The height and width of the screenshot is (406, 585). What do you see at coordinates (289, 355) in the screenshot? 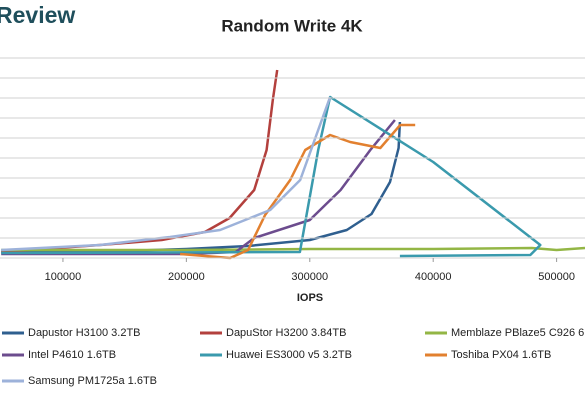
I see `legend-label: Huawei ES3000 v5 3.2TB` at bounding box center [289, 355].